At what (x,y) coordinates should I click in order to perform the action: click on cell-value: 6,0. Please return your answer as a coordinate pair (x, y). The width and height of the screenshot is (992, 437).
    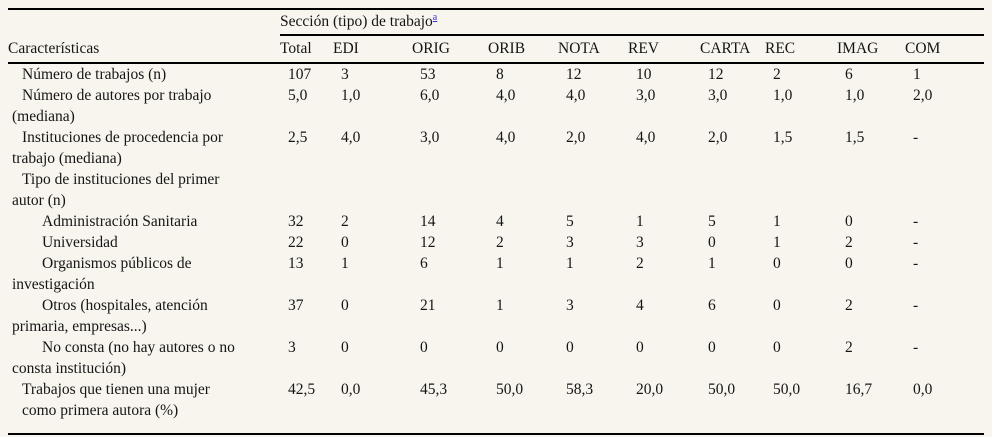
    Looking at the image, I should click on (430, 95).